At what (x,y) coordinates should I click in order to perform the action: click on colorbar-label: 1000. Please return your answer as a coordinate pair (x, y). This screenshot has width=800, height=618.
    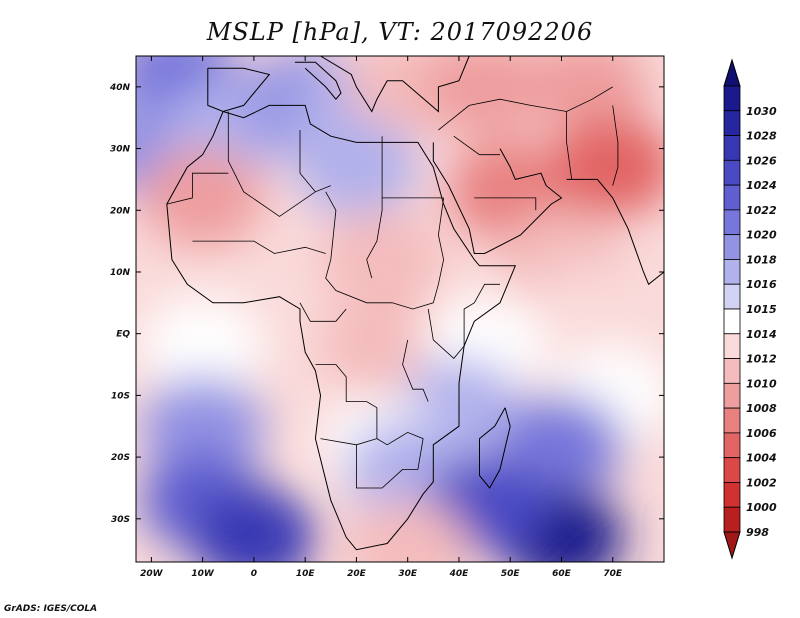
    Looking at the image, I should click on (761, 507).